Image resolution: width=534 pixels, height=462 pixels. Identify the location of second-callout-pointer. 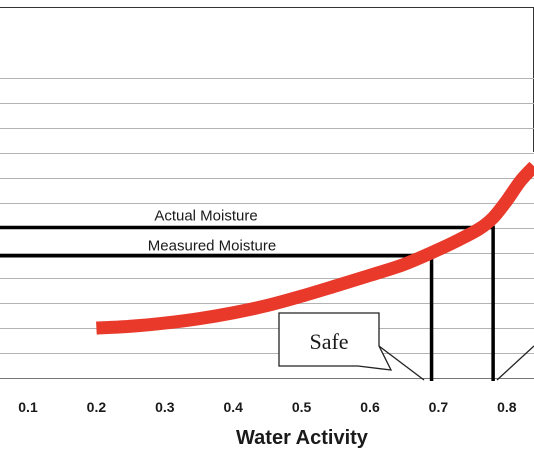
(515, 363).